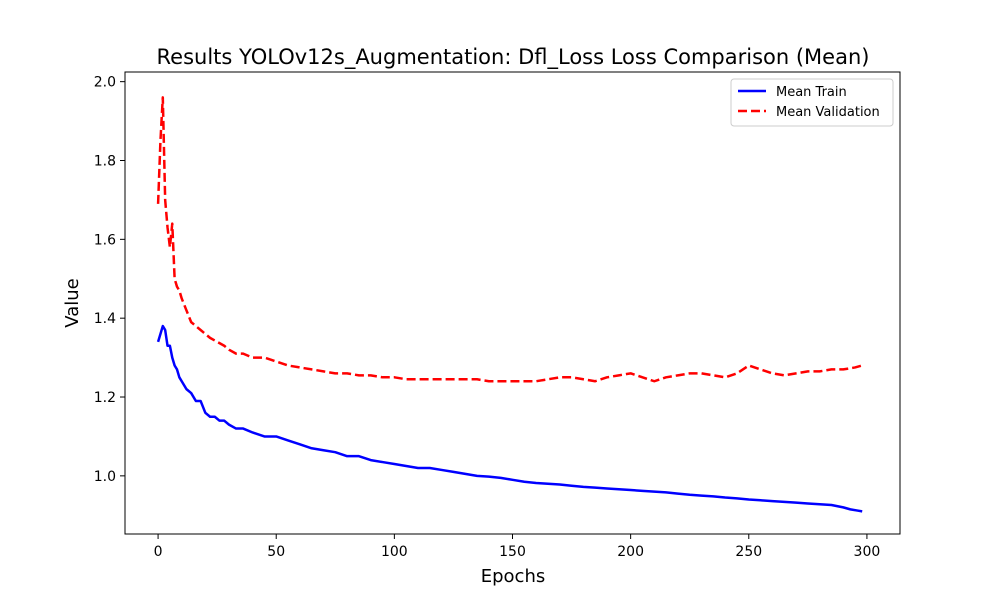  I want to click on x-axis: 0 50 100 150 200 250 300, so click(517, 547).